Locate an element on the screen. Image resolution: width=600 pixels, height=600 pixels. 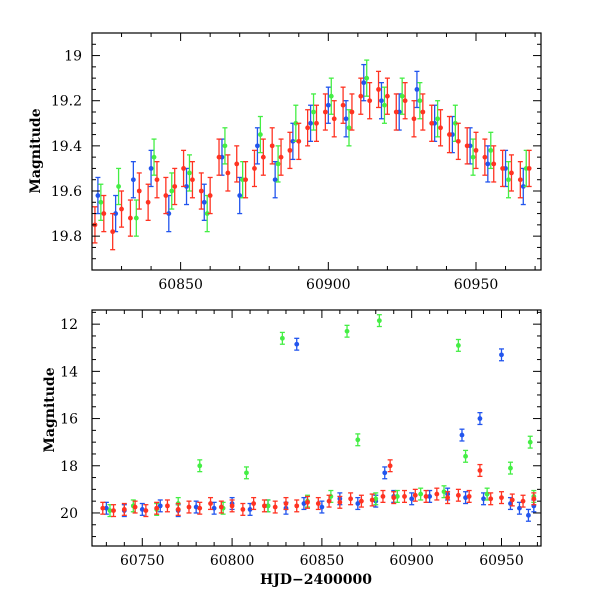
top-y-tick-label: 19.2 is located at coordinates (66, 102).